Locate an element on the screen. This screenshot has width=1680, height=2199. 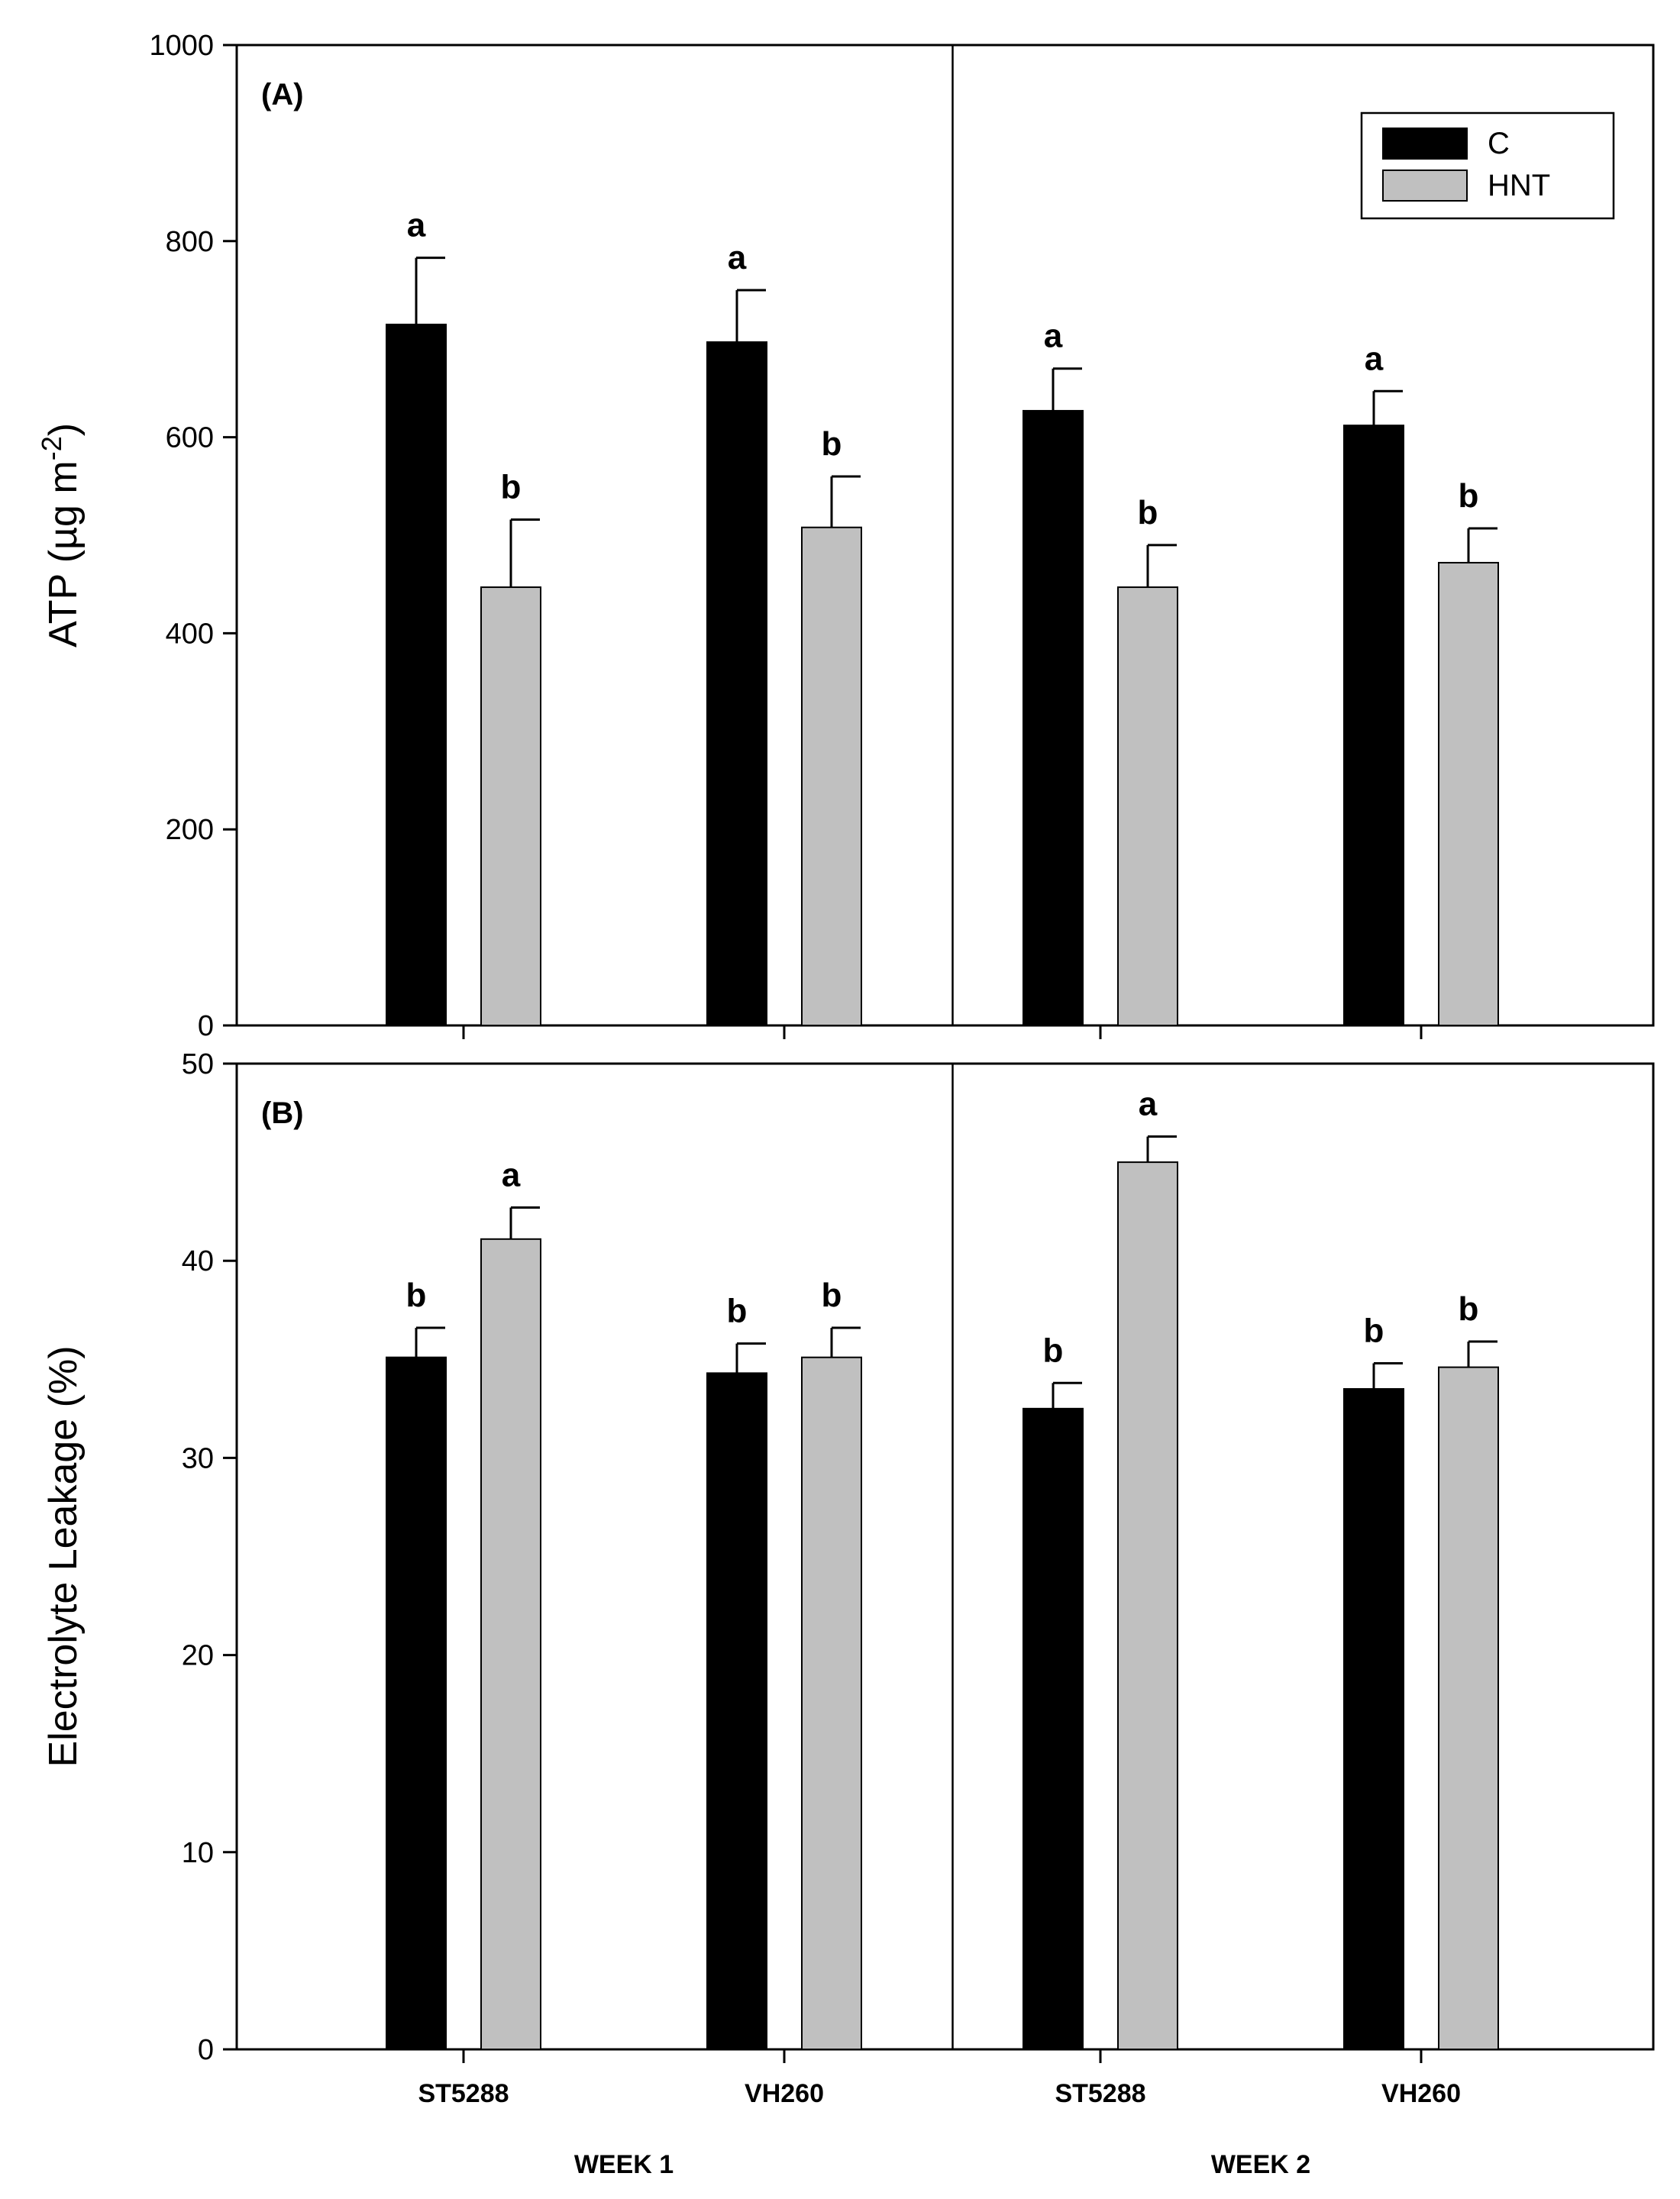
panel-label: (B) is located at coordinates (282, 1113).